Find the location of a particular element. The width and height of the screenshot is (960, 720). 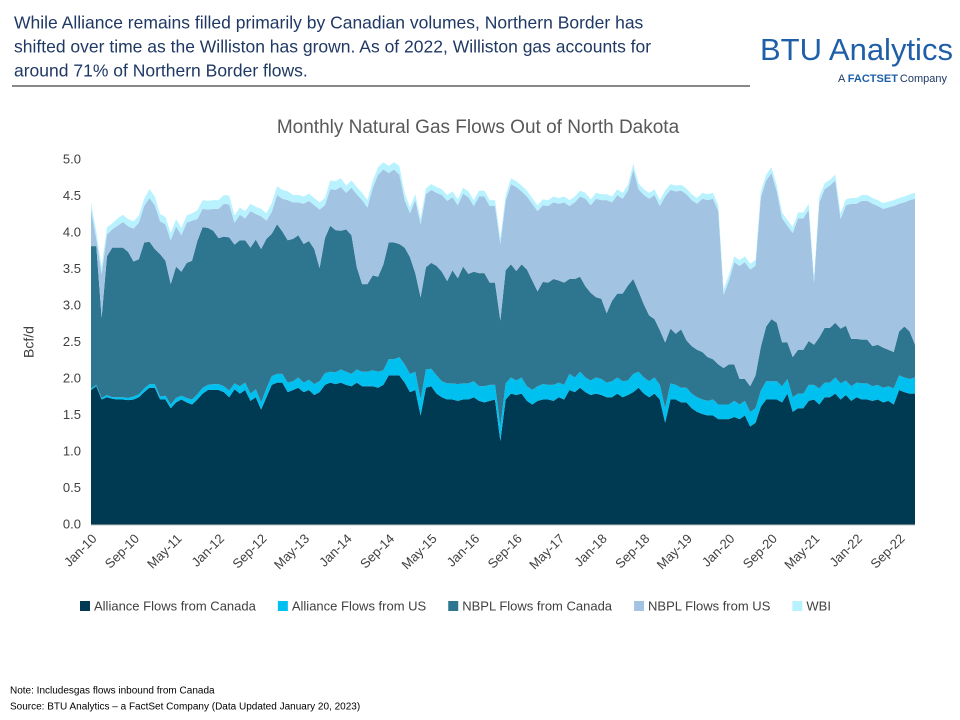

x-tick-label: Sep-22 is located at coordinates (887, 551).